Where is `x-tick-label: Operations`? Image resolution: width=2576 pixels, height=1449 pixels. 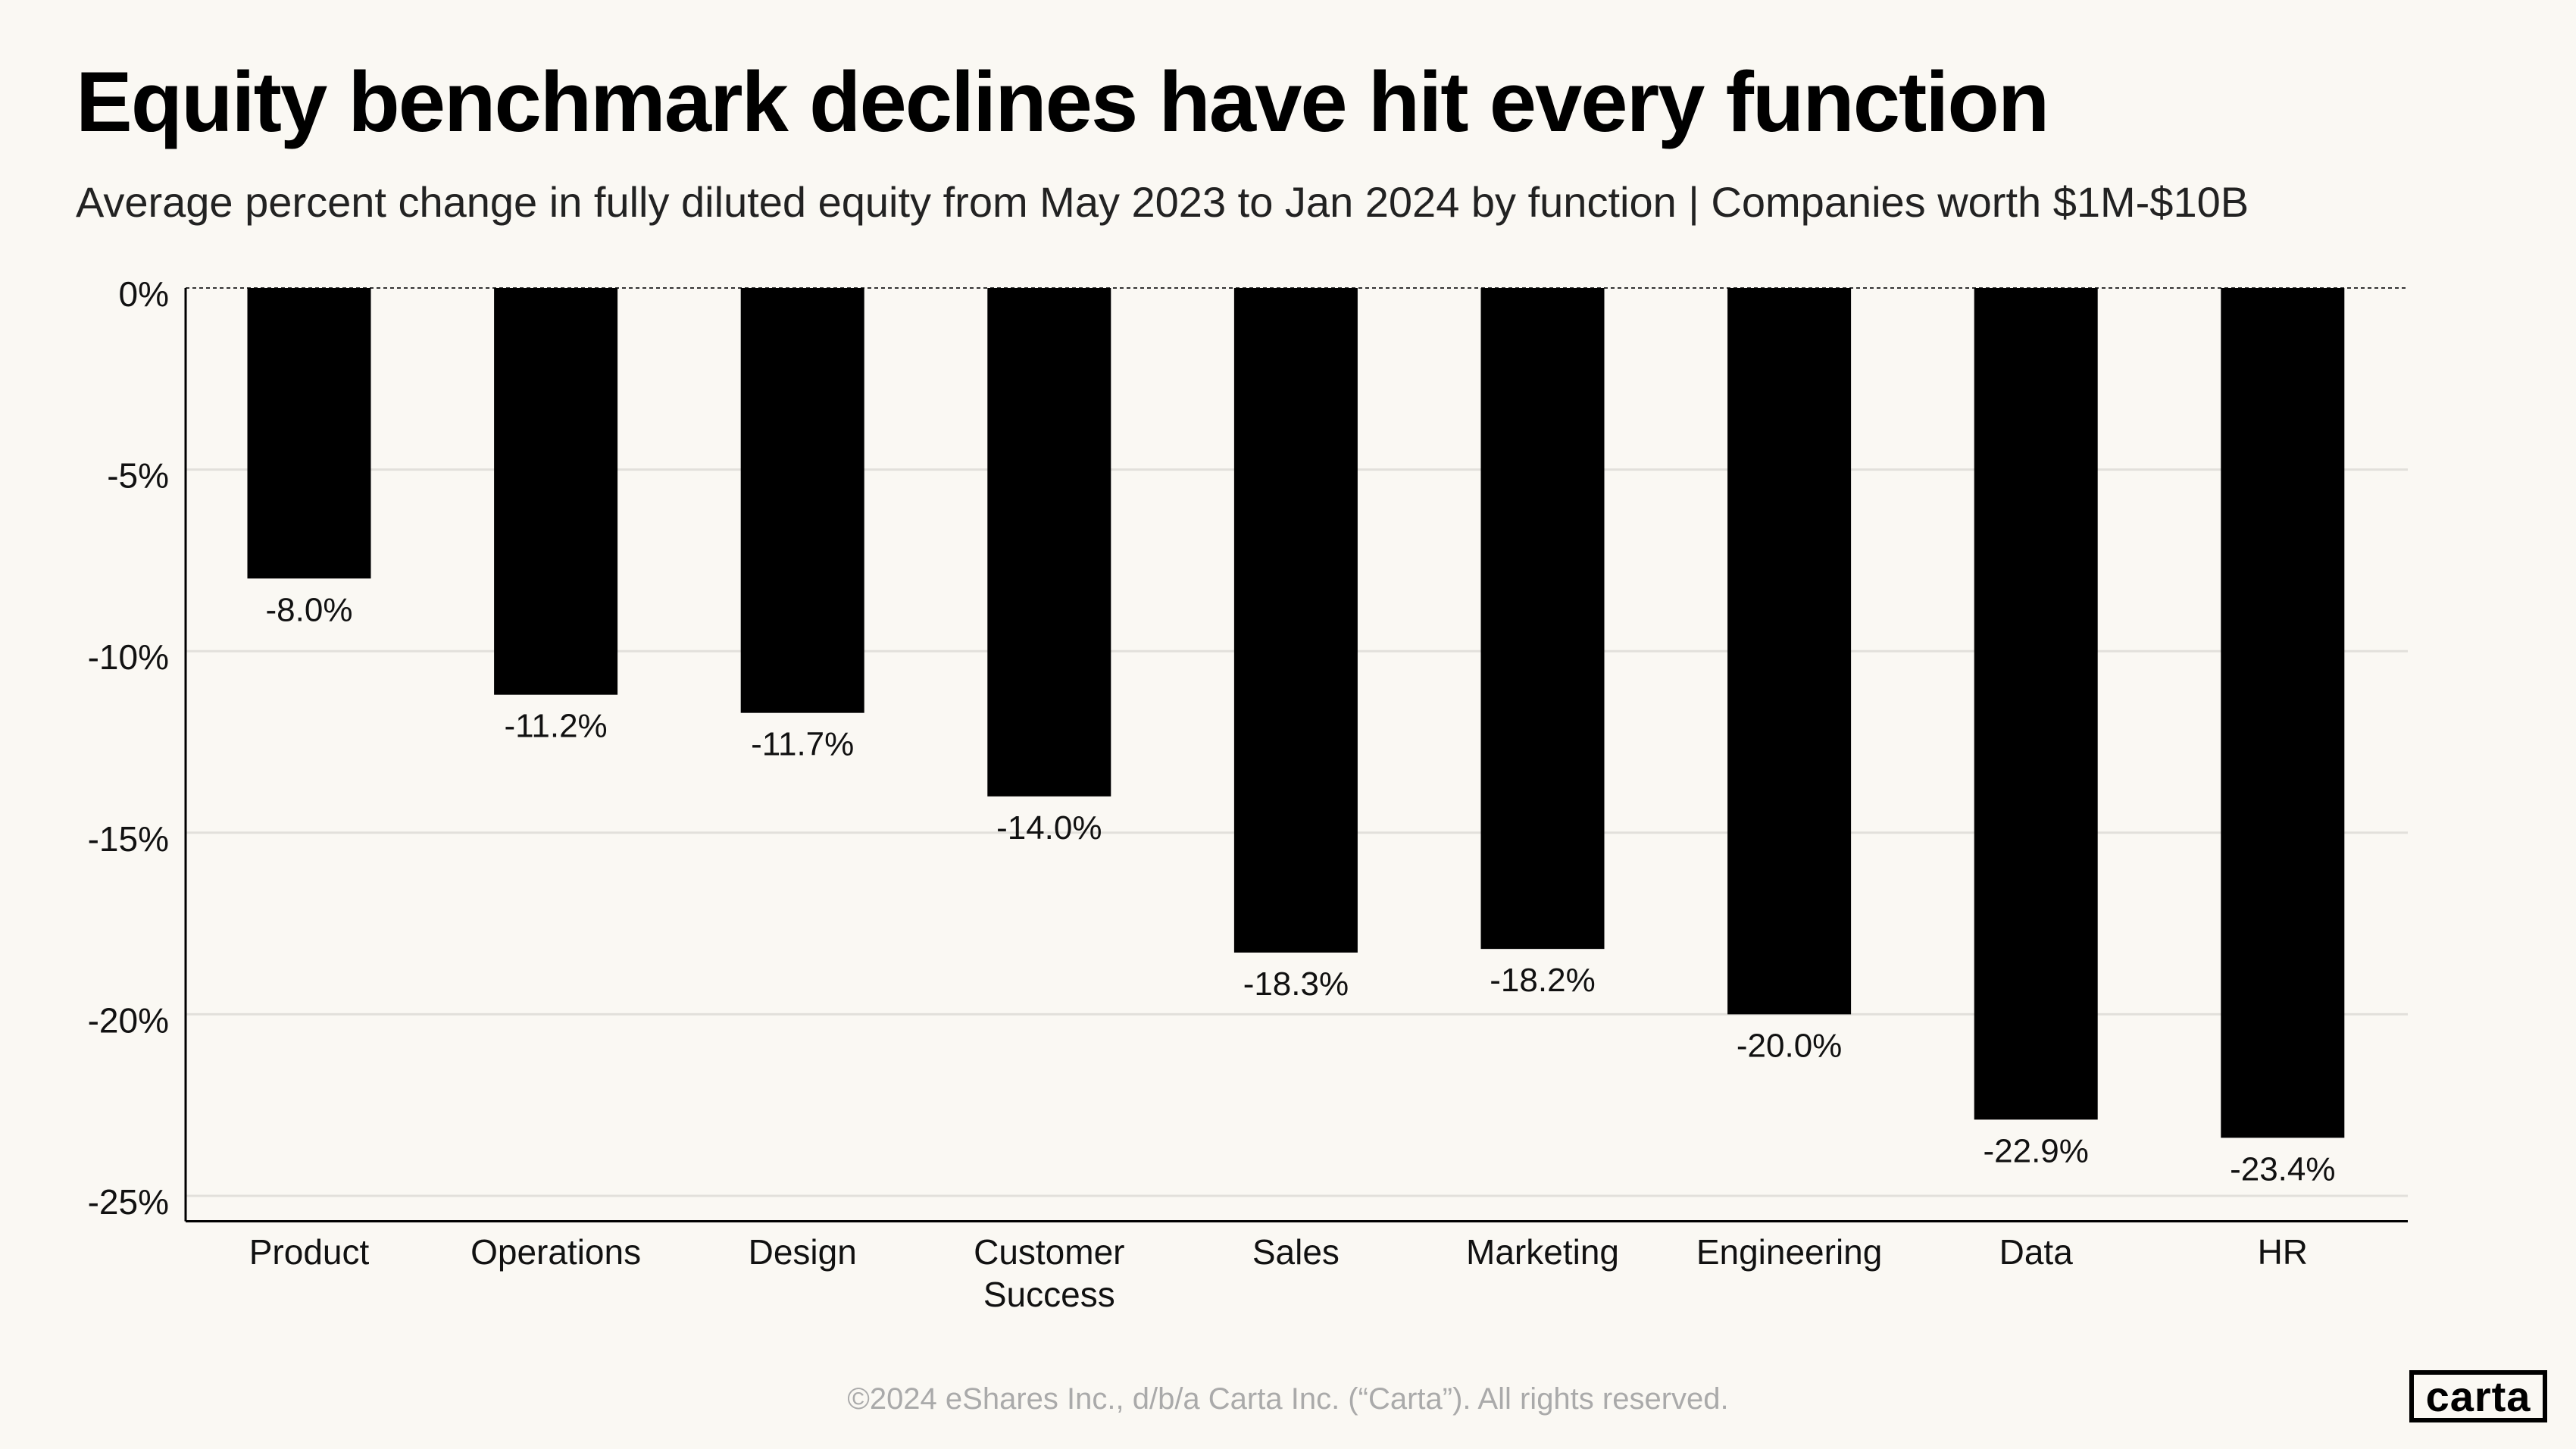
x-tick-label: Operations is located at coordinates (556, 1252).